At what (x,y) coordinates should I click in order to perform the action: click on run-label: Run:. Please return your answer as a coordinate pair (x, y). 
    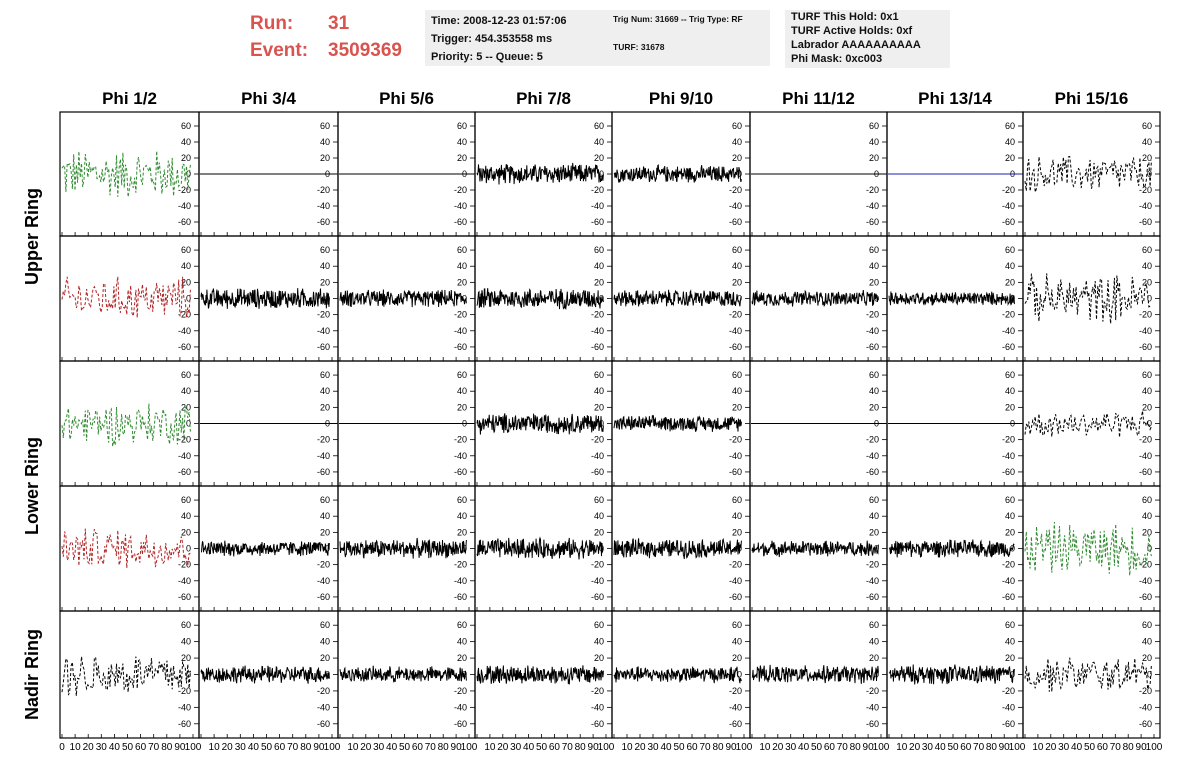
    Looking at the image, I should click on (272, 23).